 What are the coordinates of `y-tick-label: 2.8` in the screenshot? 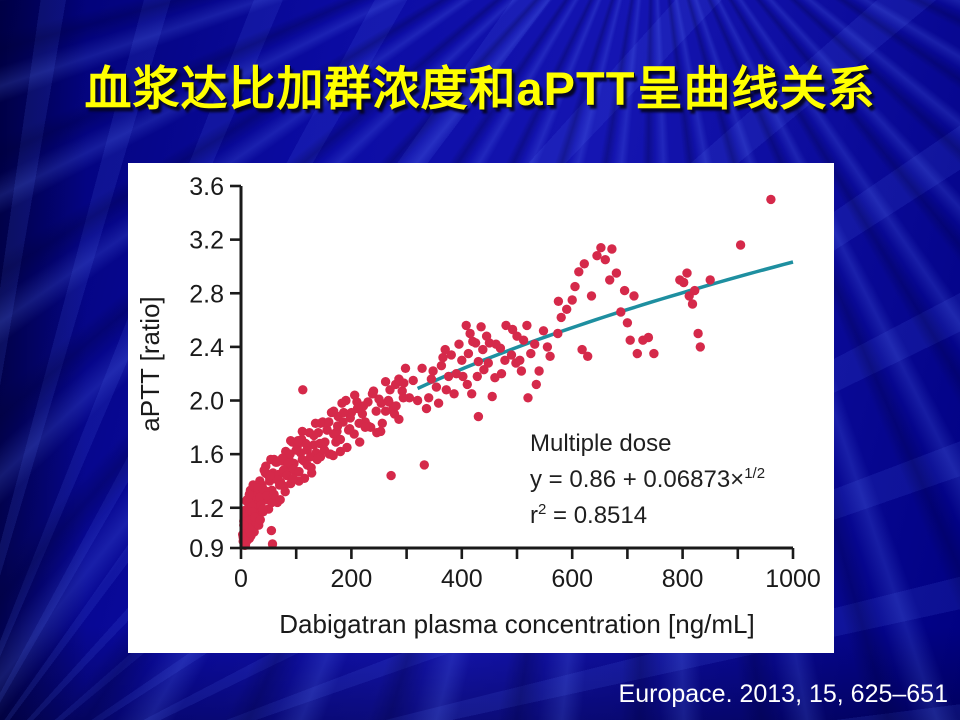 It's located at (206, 294).